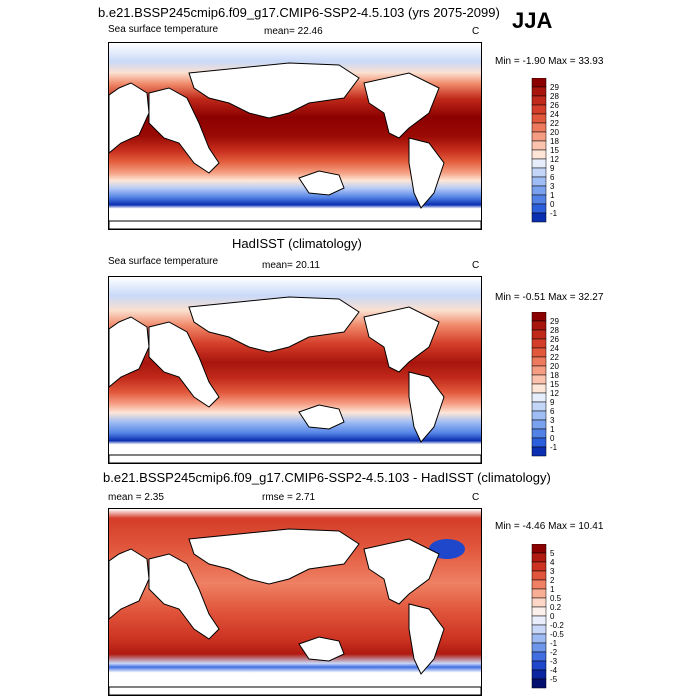 This screenshot has height=700, width=700. I want to click on panel3-map, so click(295, 602).